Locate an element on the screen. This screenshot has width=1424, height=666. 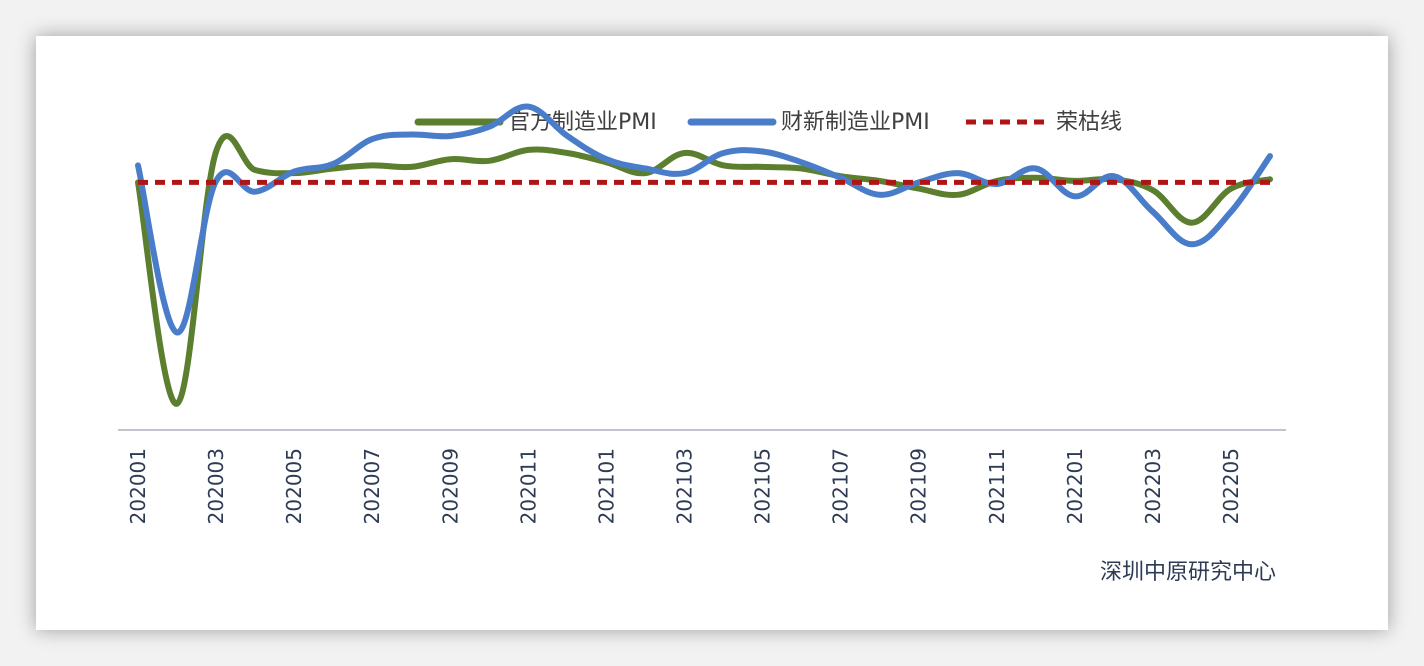
x-tick-label: 202205 is located at coordinates (1231, 486).